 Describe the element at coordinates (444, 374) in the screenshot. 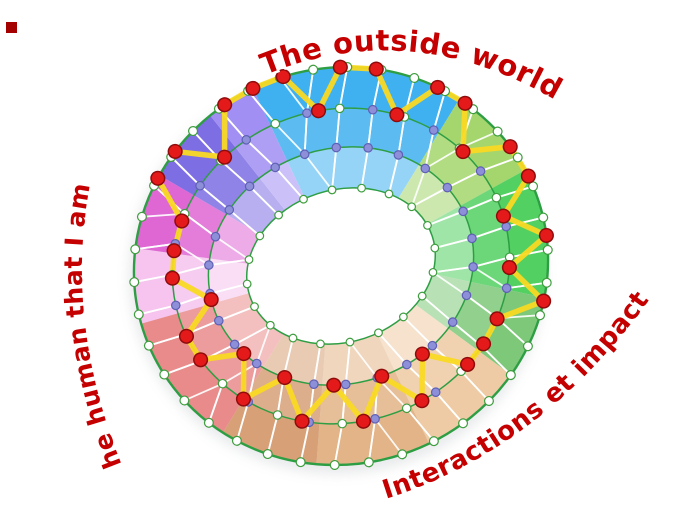

I see `sector-tan-light` at that location.